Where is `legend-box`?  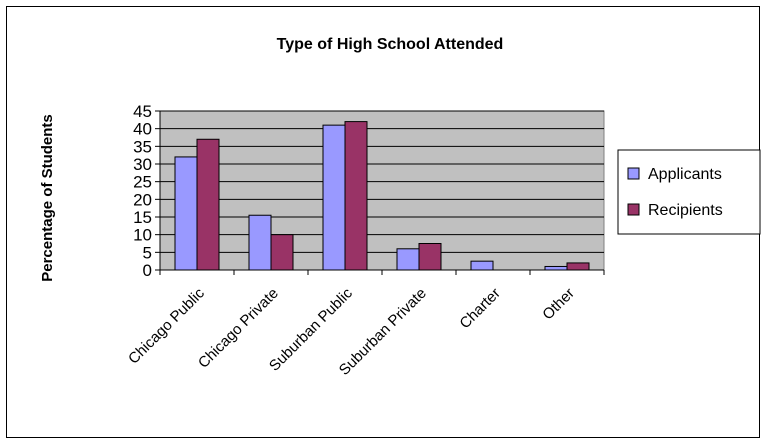 legend-box is located at coordinates (689, 192).